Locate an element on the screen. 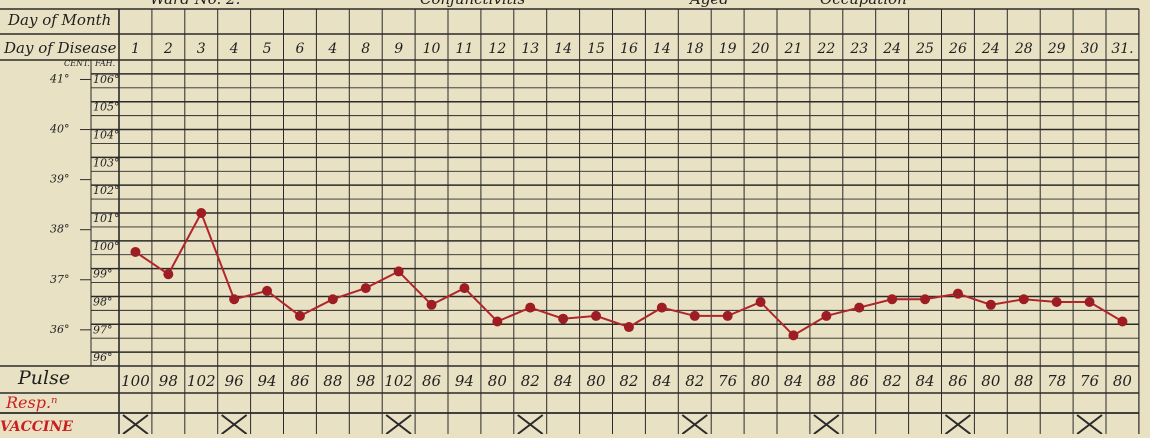 This screenshot has height=438, width=1150. day-label: 26 is located at coordinates (957, 49).